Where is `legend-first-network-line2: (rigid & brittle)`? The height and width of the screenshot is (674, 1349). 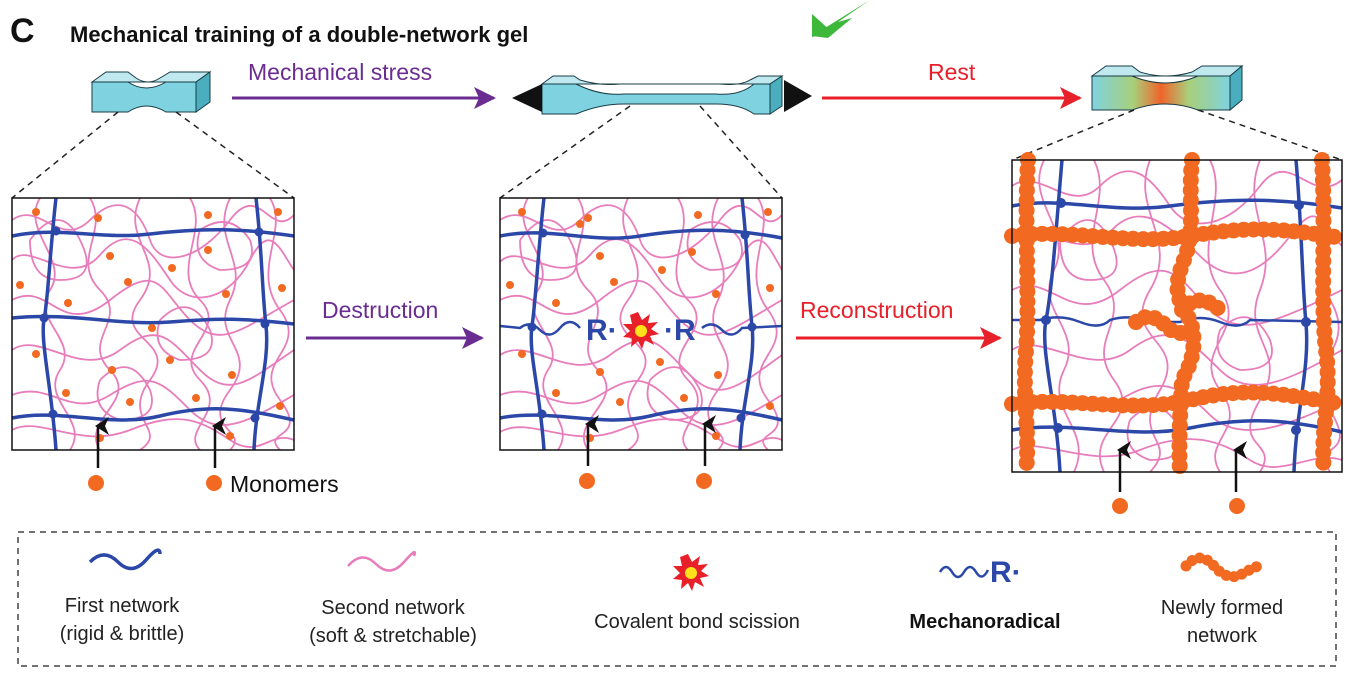 legend-first-network-line2: (rigid & brittle) is located at coordinates (122, 634).